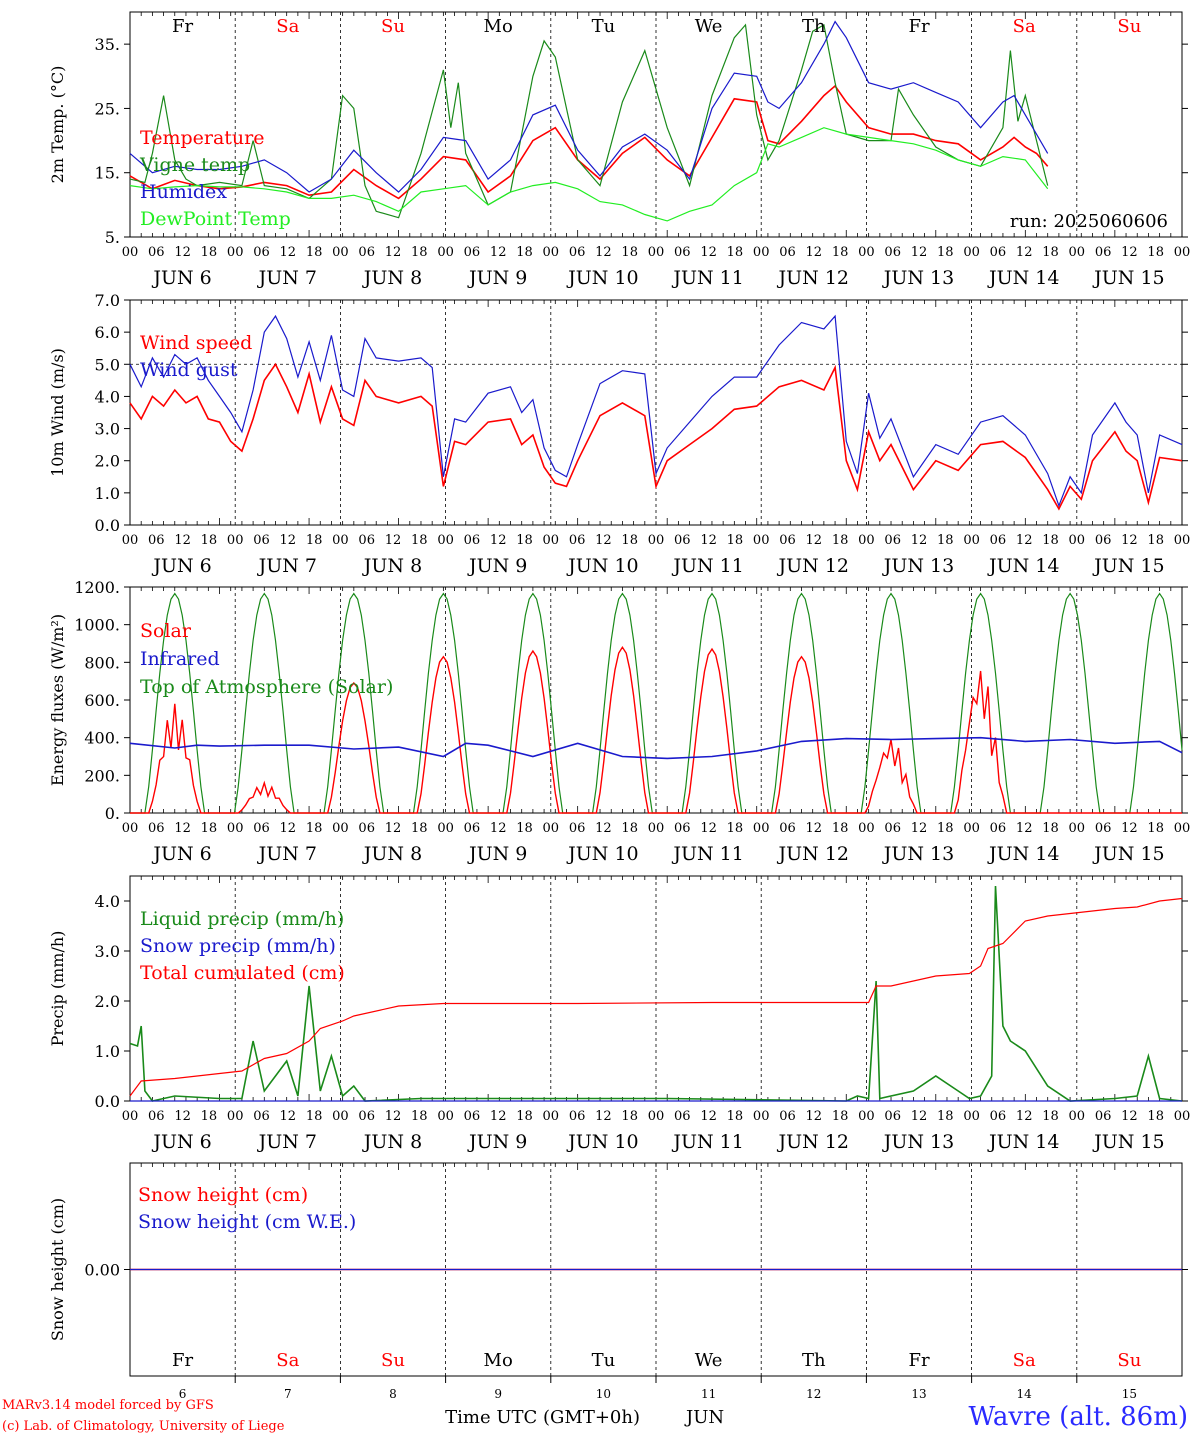 Image resolution: width=1194 pixels, height=1440 pixels. What do you see at coordinates (107, 1101) in the screenshot?
I see `y-tick-label: 0.0` at bounding box center [107, 1101].